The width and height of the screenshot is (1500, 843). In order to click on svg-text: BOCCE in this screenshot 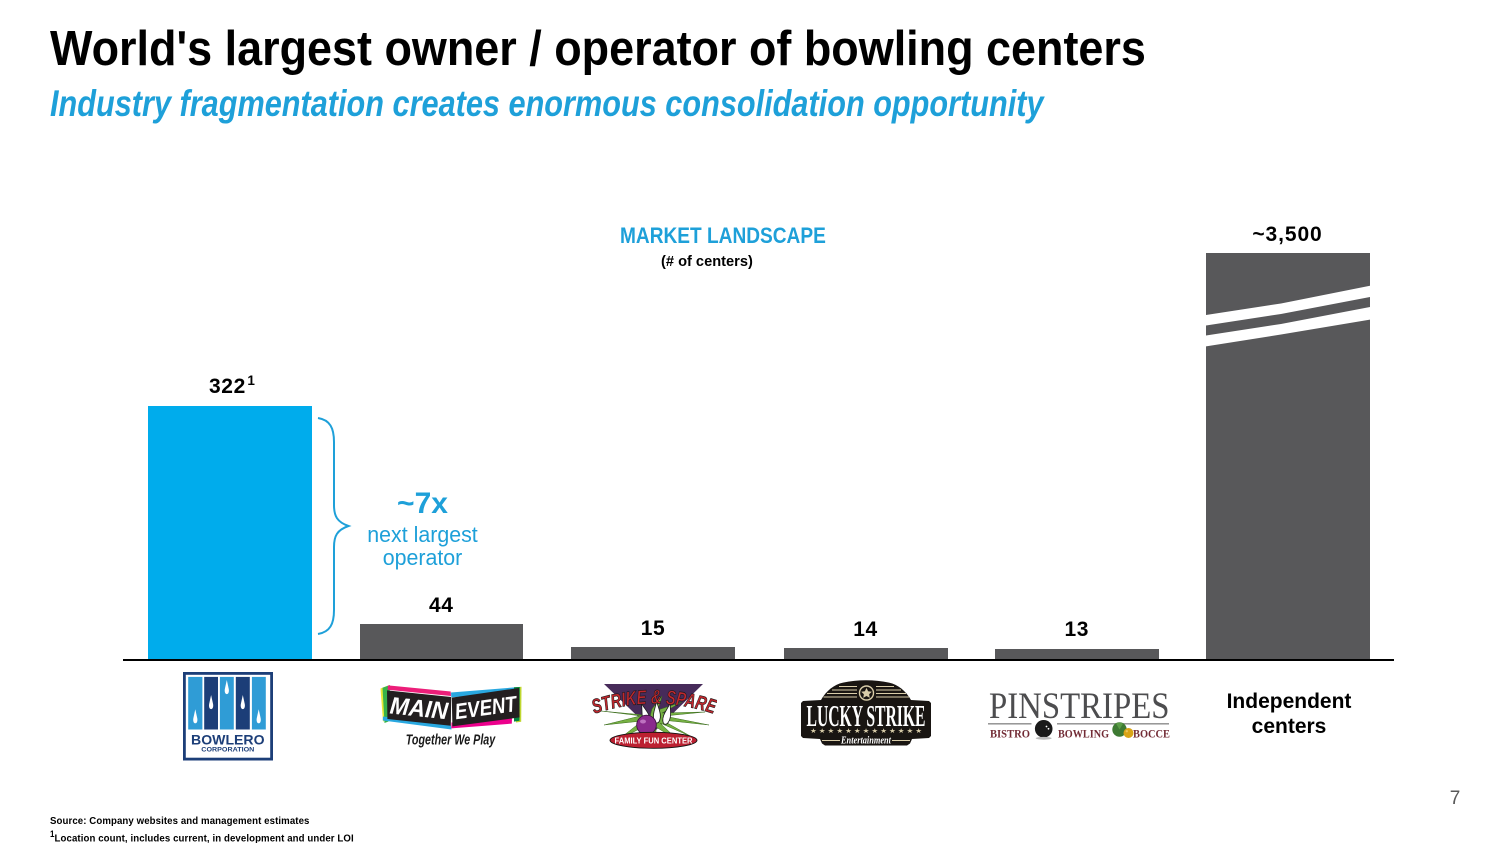, I will do `click(1151, 734)`.